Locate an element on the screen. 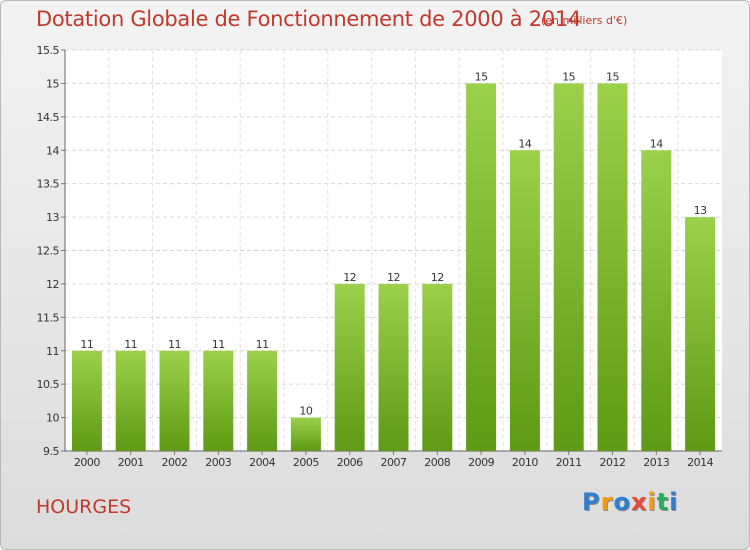 The width and height of the screenshot is (750, 550). logo-letter: o is located at coordinates (622, 502).